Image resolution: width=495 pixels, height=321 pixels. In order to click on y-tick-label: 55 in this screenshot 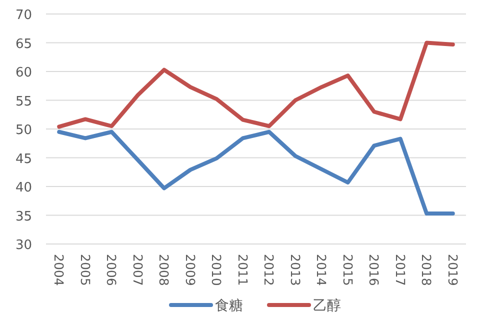, I will do `click(23, 102)`.